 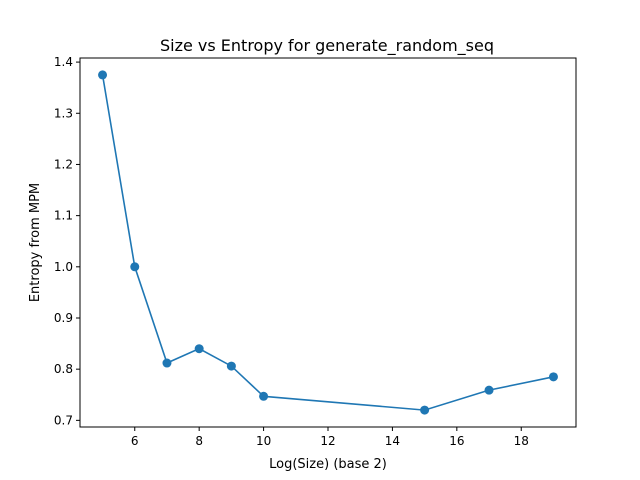 What do you see at coordinates (67, 241) in the screenshot?
I see `y-axis-ticks: 0.7 0.8 0.9 1.0 1.1 1.2 1.3 1.4` at bounding box center [67, 241].